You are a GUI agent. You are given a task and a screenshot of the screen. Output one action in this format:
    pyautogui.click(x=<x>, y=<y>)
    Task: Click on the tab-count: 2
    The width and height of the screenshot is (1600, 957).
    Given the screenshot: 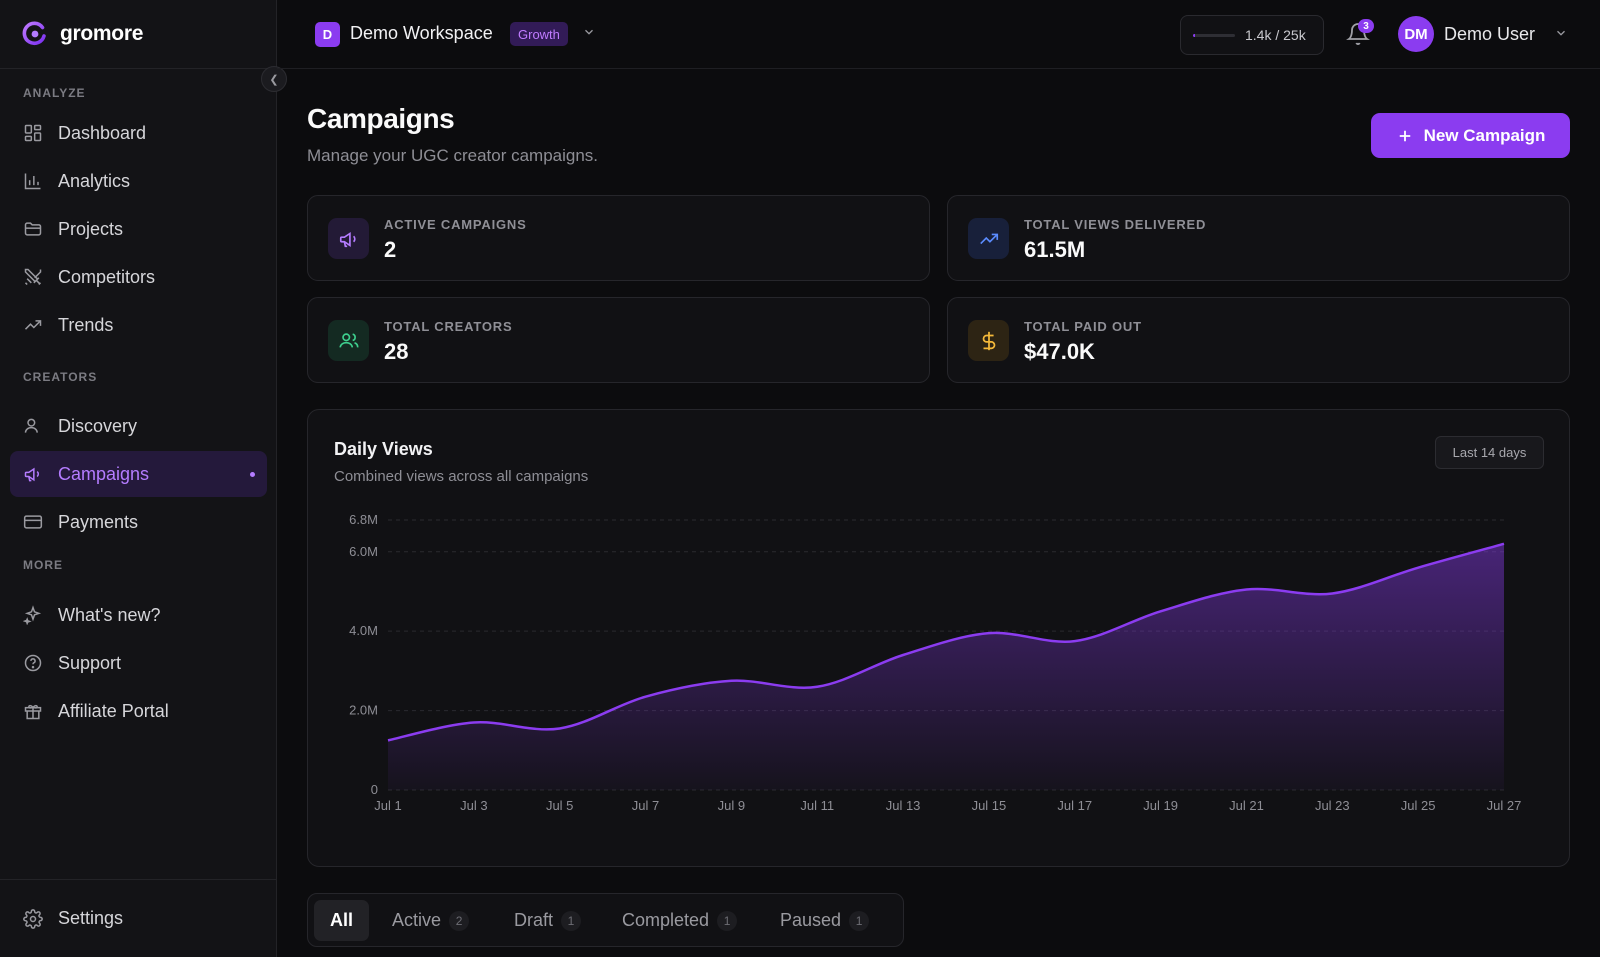 What is the action you would take?
    pyautogui.click(x=459, y=920)
    